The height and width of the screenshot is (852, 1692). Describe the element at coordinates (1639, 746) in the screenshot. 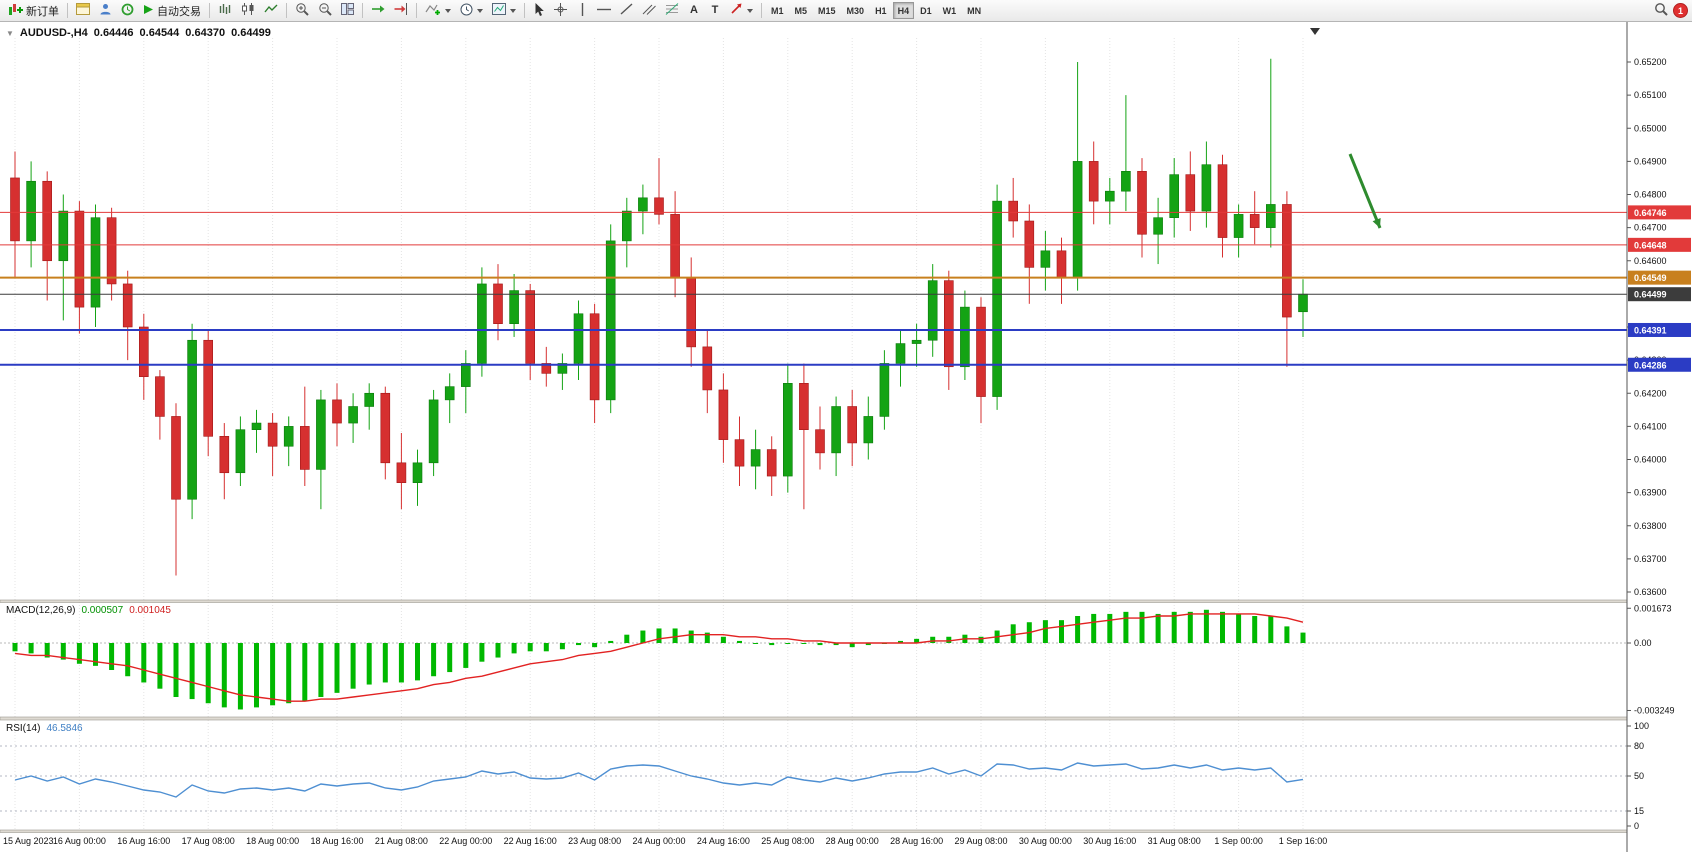

I see `rsi-axis-label: 80` at that location.